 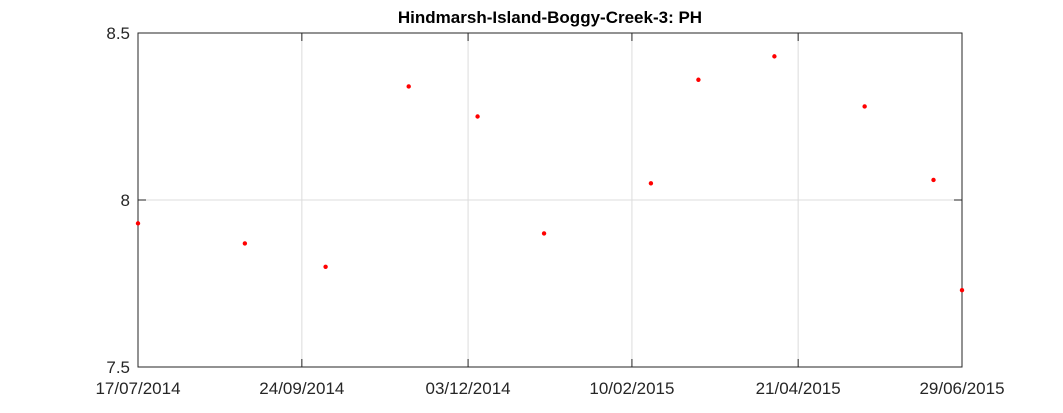 What do you see at coordinates (468, 388) in the screenshot?
I see `x-tick-label: 03/12/2014` at bounding box center [468, 388].